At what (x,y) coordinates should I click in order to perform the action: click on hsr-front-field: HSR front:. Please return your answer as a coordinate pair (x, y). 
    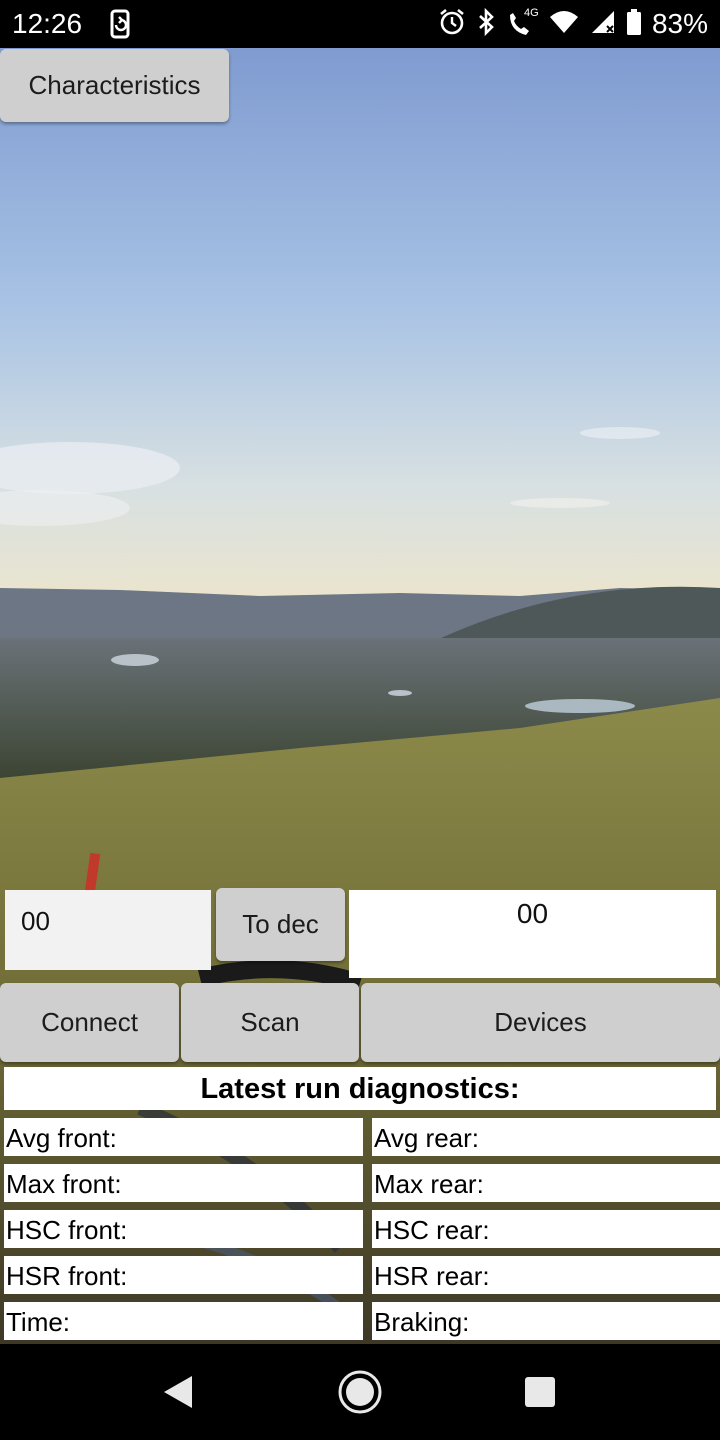
    Looking at the image, I should click on (183, 1275).